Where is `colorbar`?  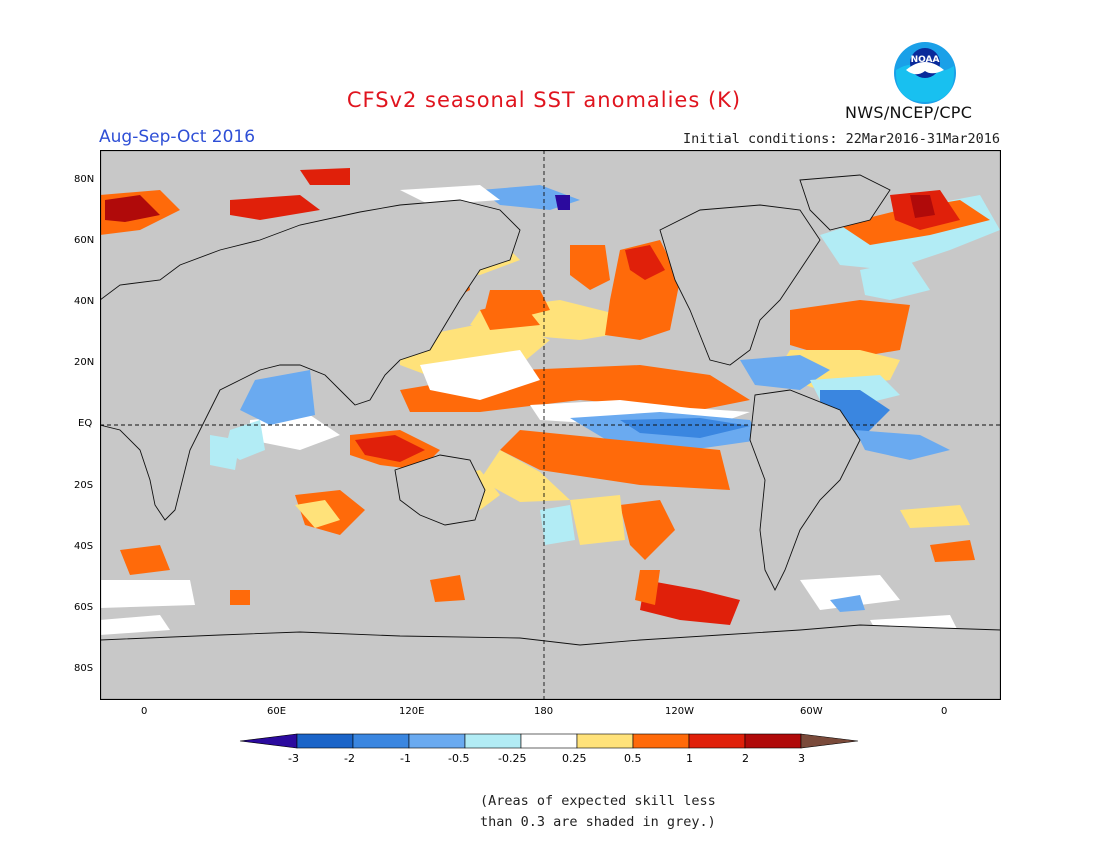 colorbar is located at coordinates (549, 741).